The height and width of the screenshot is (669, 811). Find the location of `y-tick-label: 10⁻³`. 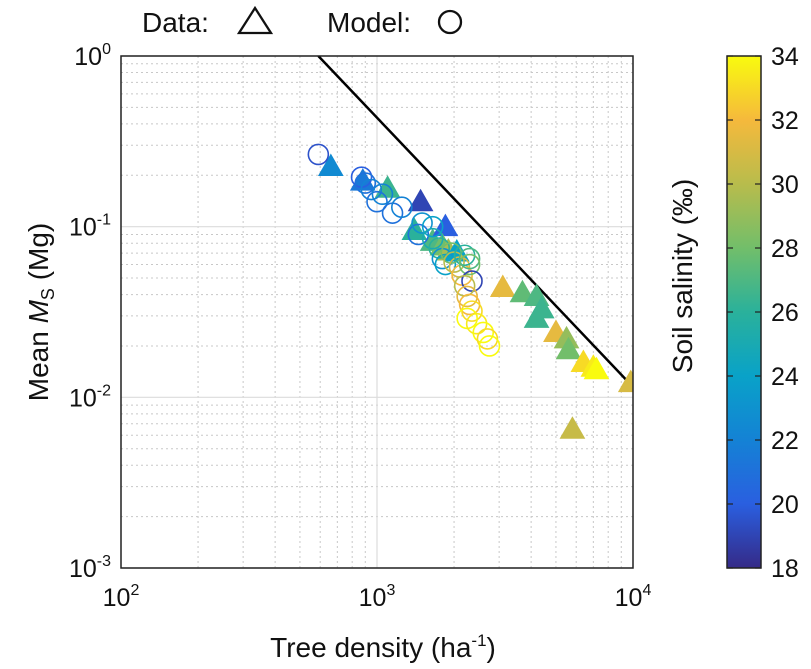

y-tick-label: 10⁻³ is located at coordinates (90, 568).